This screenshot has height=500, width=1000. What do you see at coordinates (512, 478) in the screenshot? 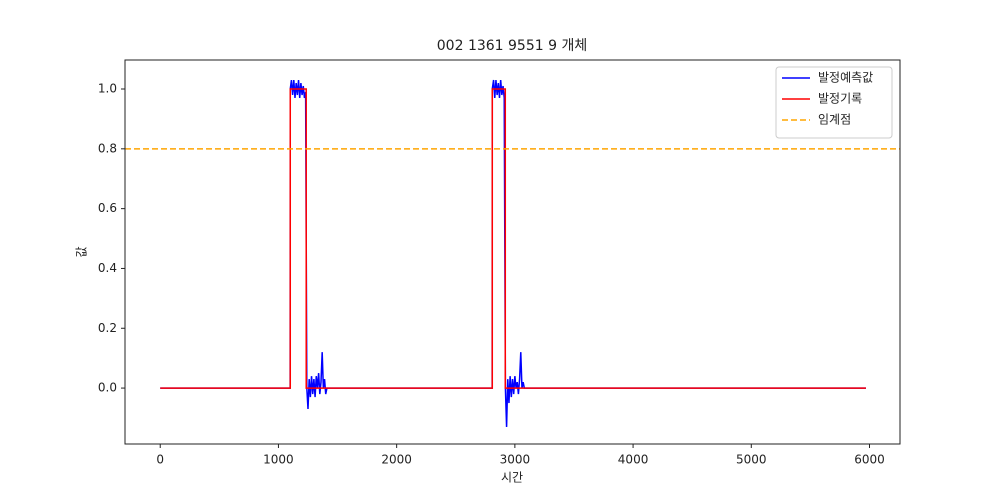
I see `x-axis-label: 시간` at bounding box center [512, 478].